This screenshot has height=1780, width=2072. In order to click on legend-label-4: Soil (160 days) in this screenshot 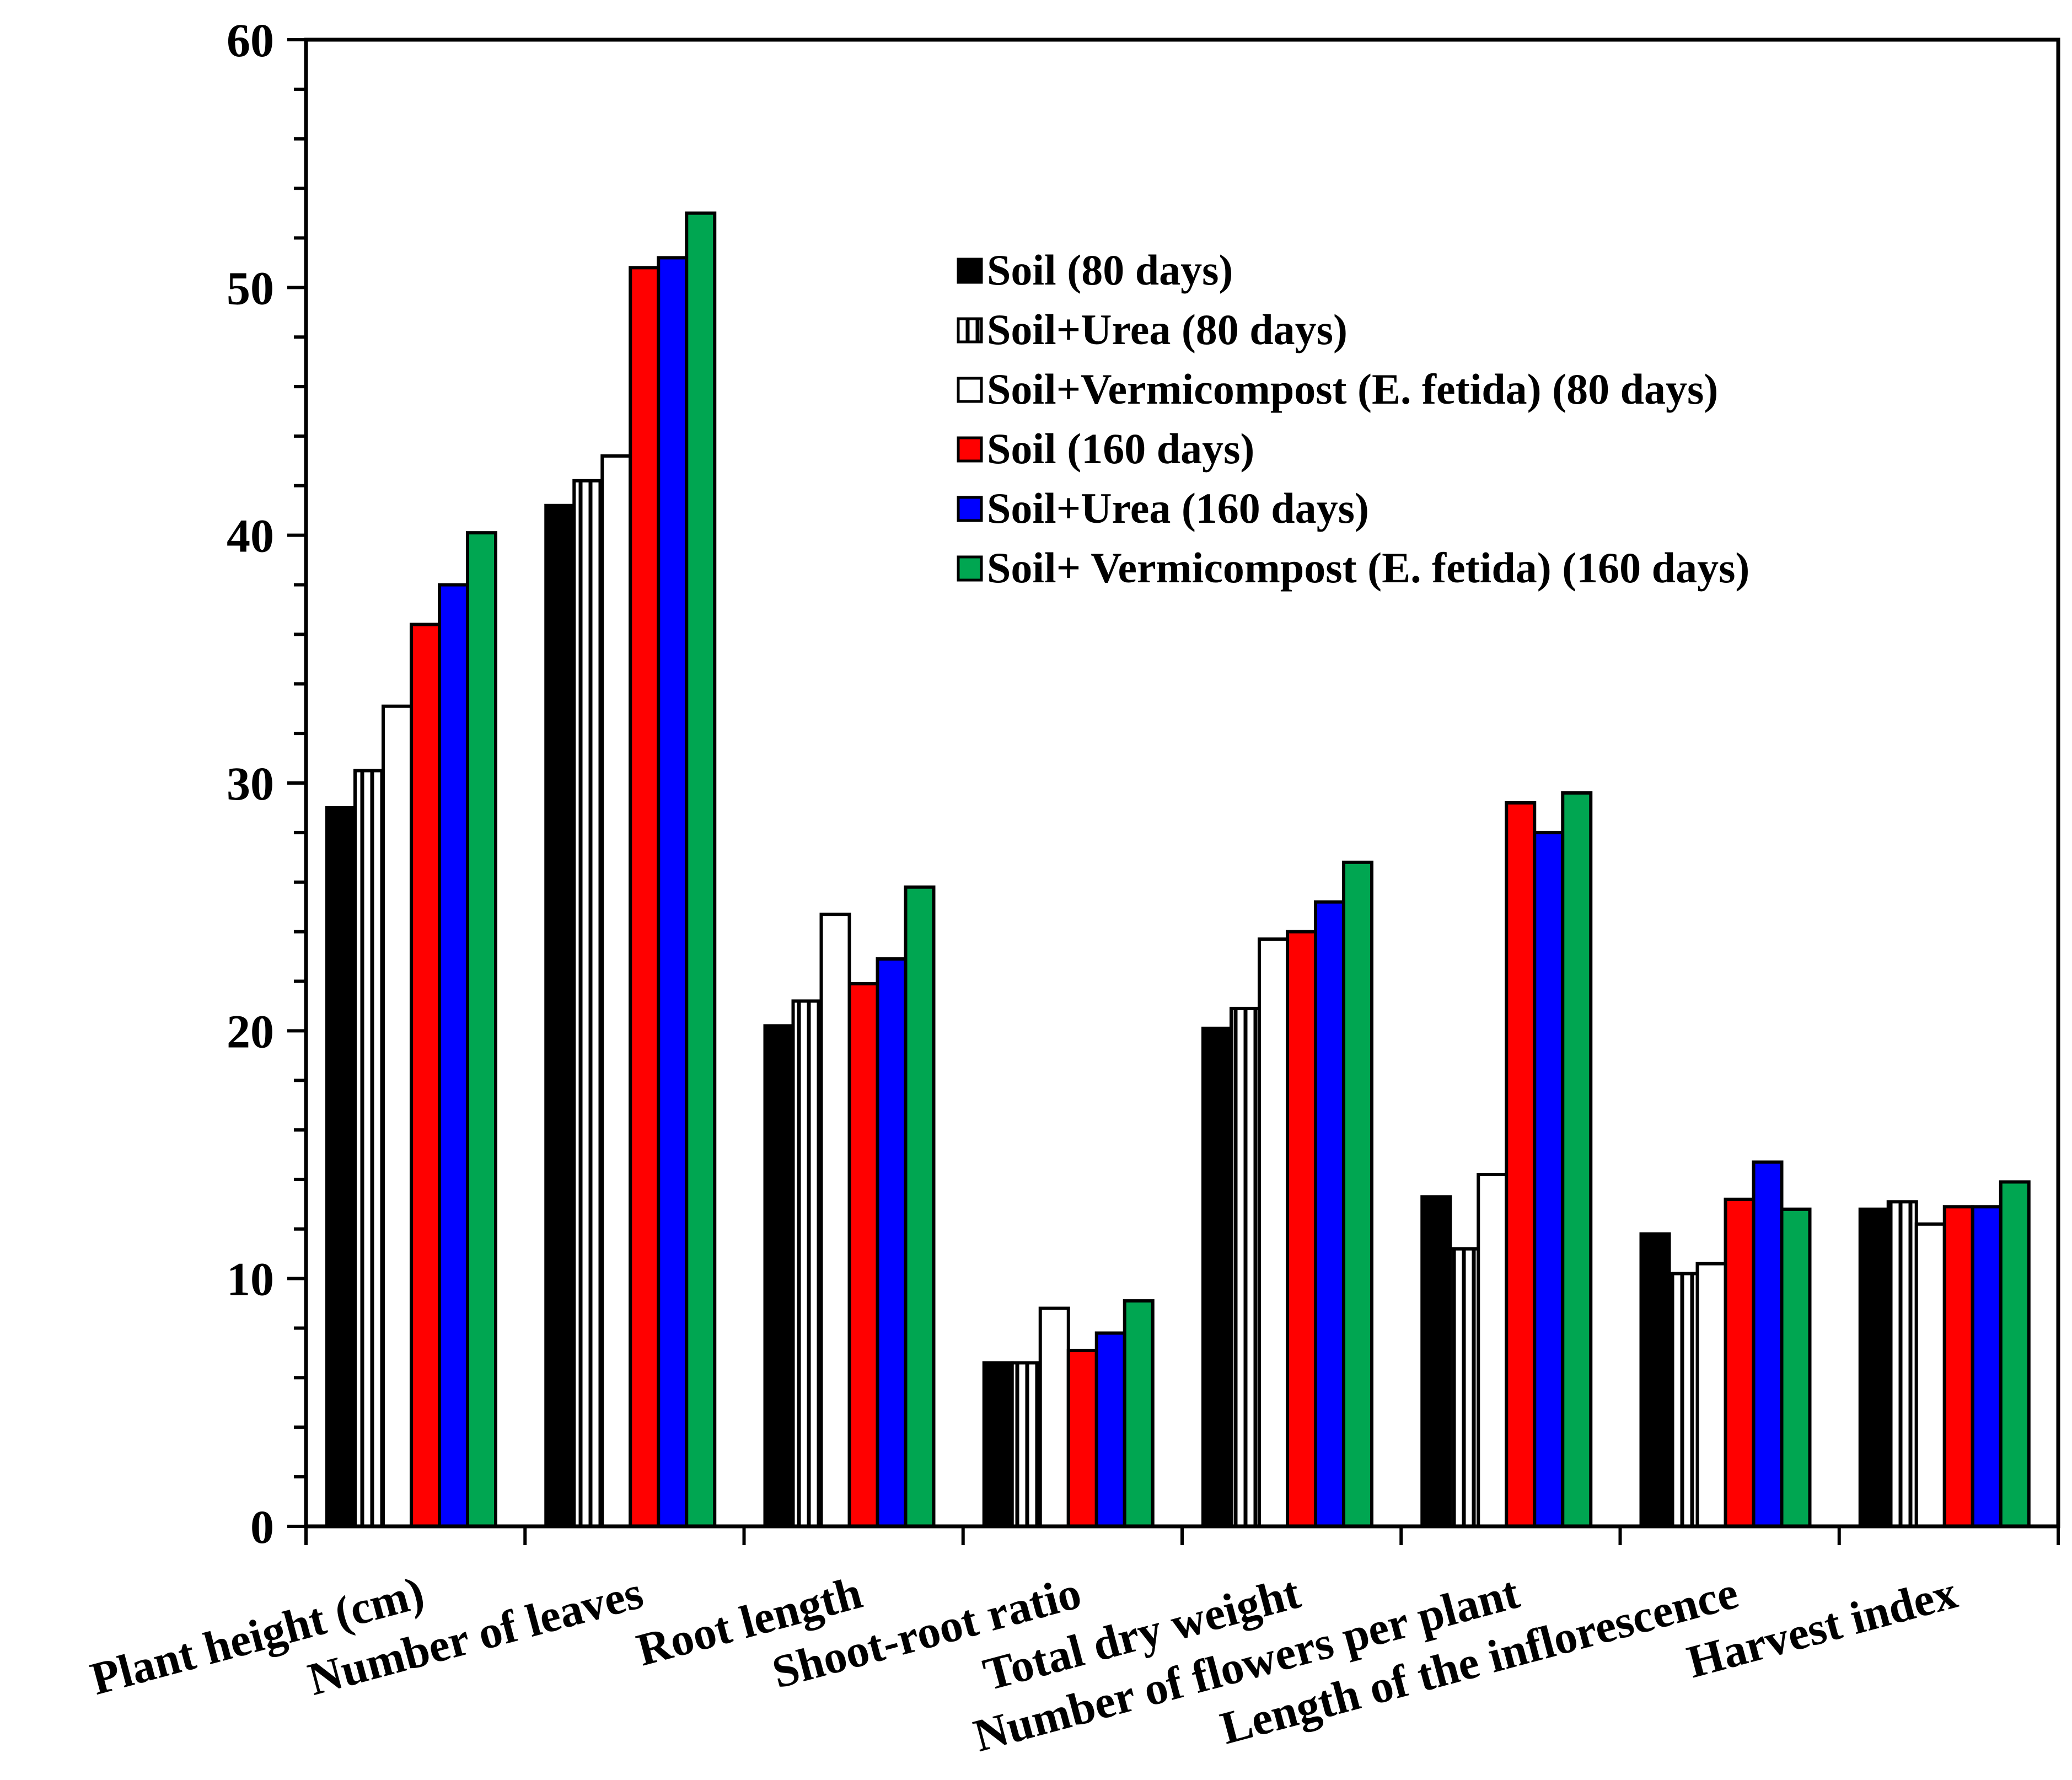, I will do `click(1120, 449)`.